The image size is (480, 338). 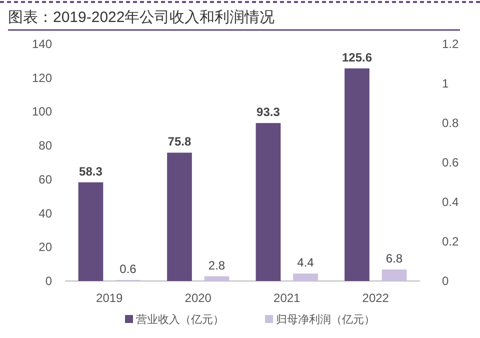 What do you see at coordinates (45, 145) in the screenshot?
I see `y-tick-label: 80` at bounding box center [45, 145].